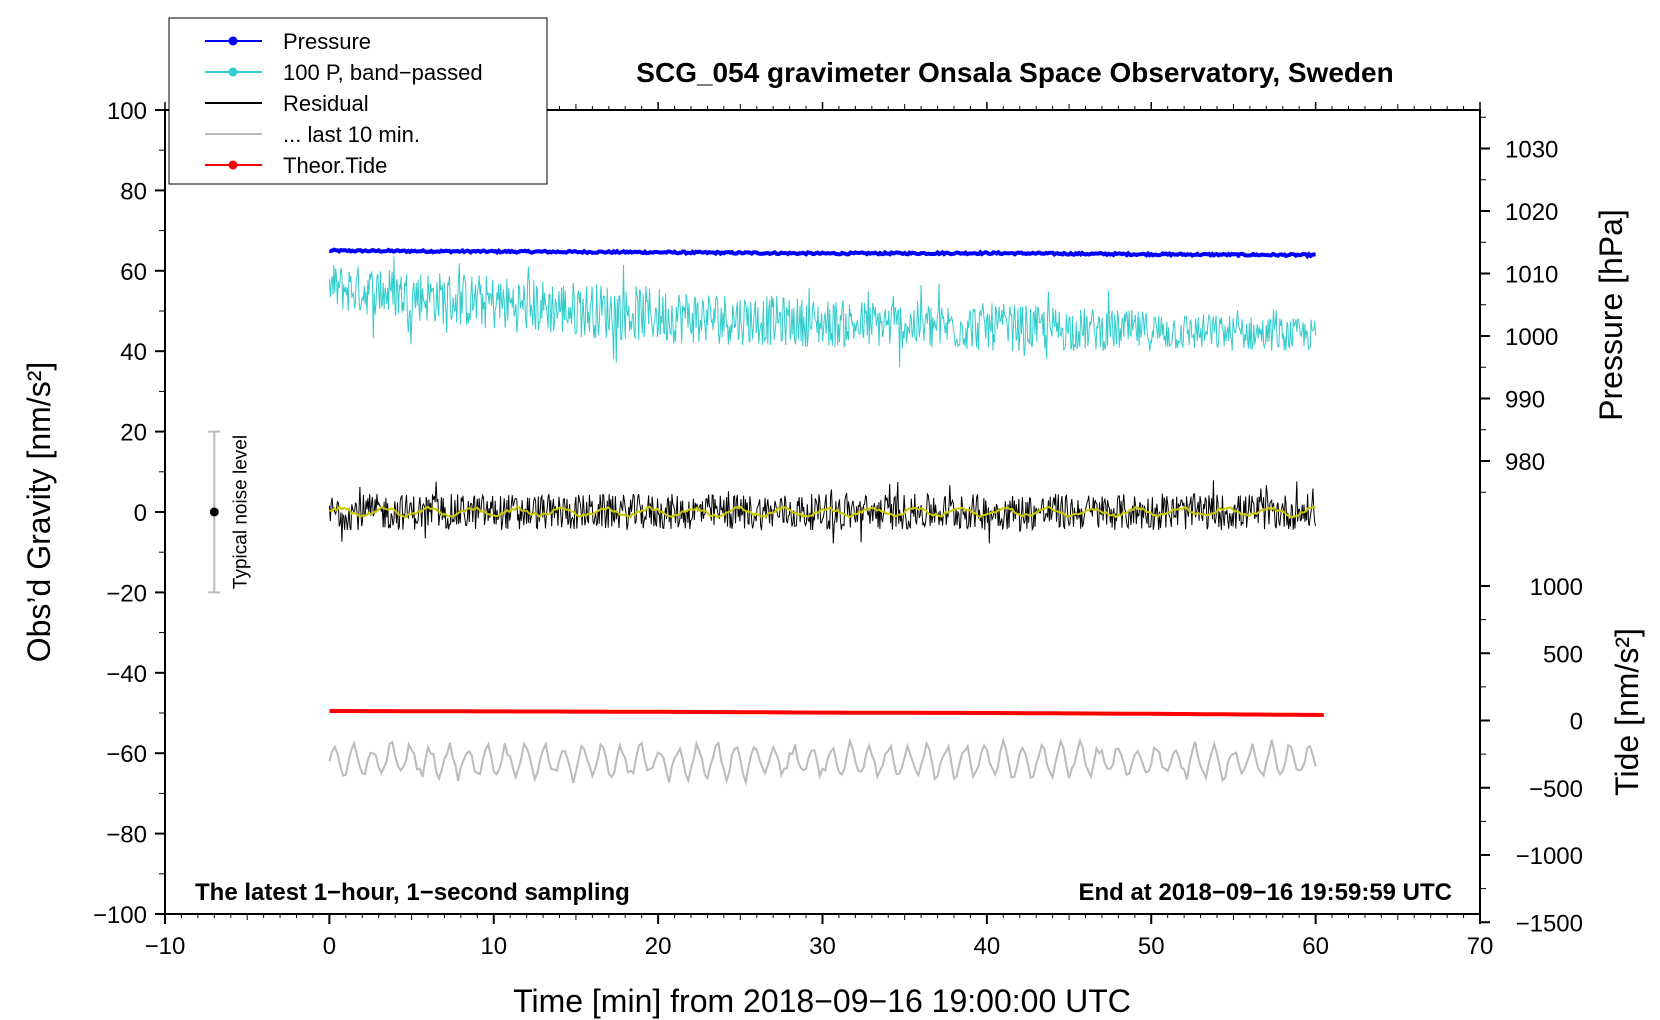  Describe the element at coordinates (493, 946) in the screenshot. I see `x-tick-label: 10` at that location.